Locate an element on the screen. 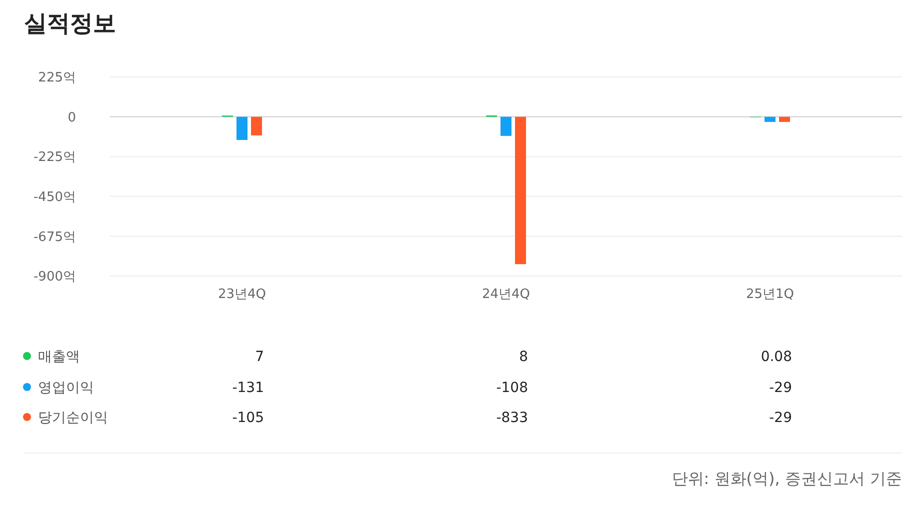 This screenshot has height=507, width=908. text: 단위: 원화(억), 증권신고서 기준 is located at coordinates (787, 478).